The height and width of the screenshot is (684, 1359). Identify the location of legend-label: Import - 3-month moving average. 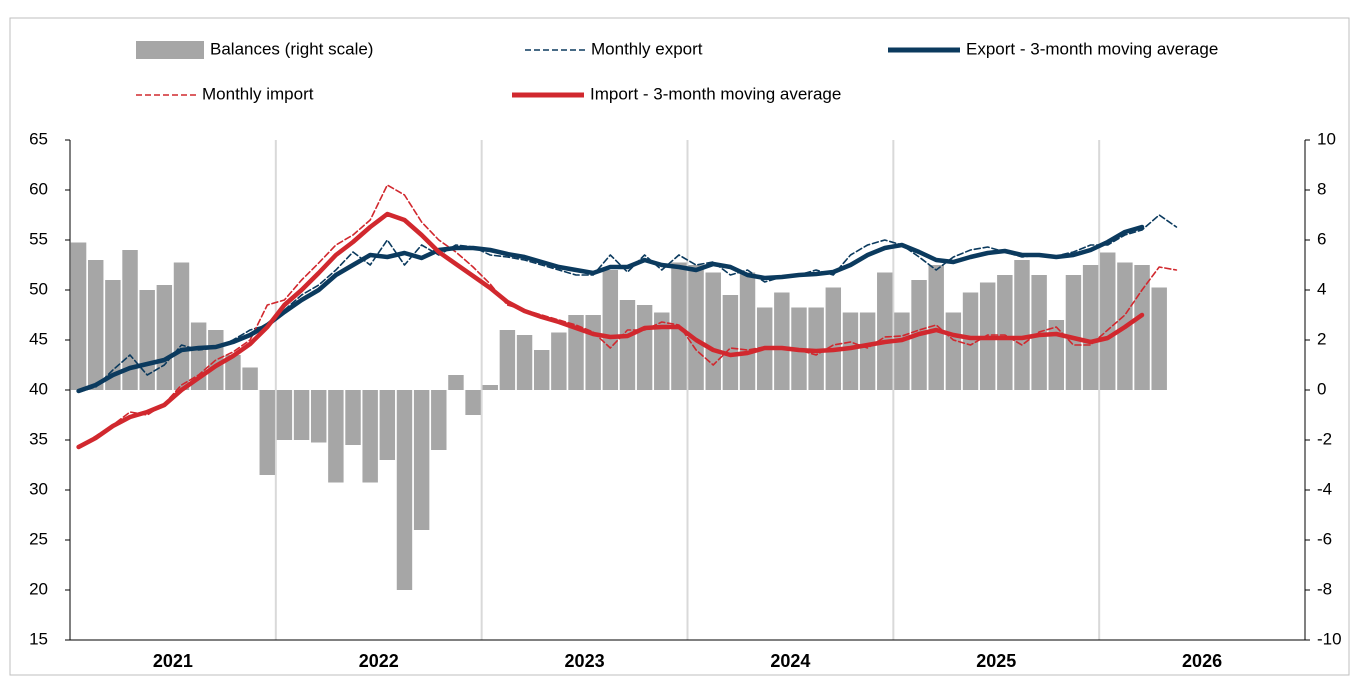
(715, 93).